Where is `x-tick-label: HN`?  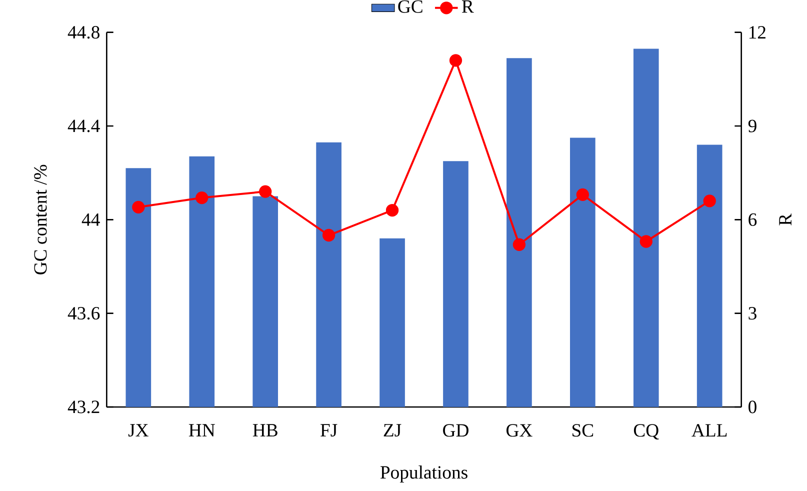 x-tick-label: HN is located at coordinates (201, 430).